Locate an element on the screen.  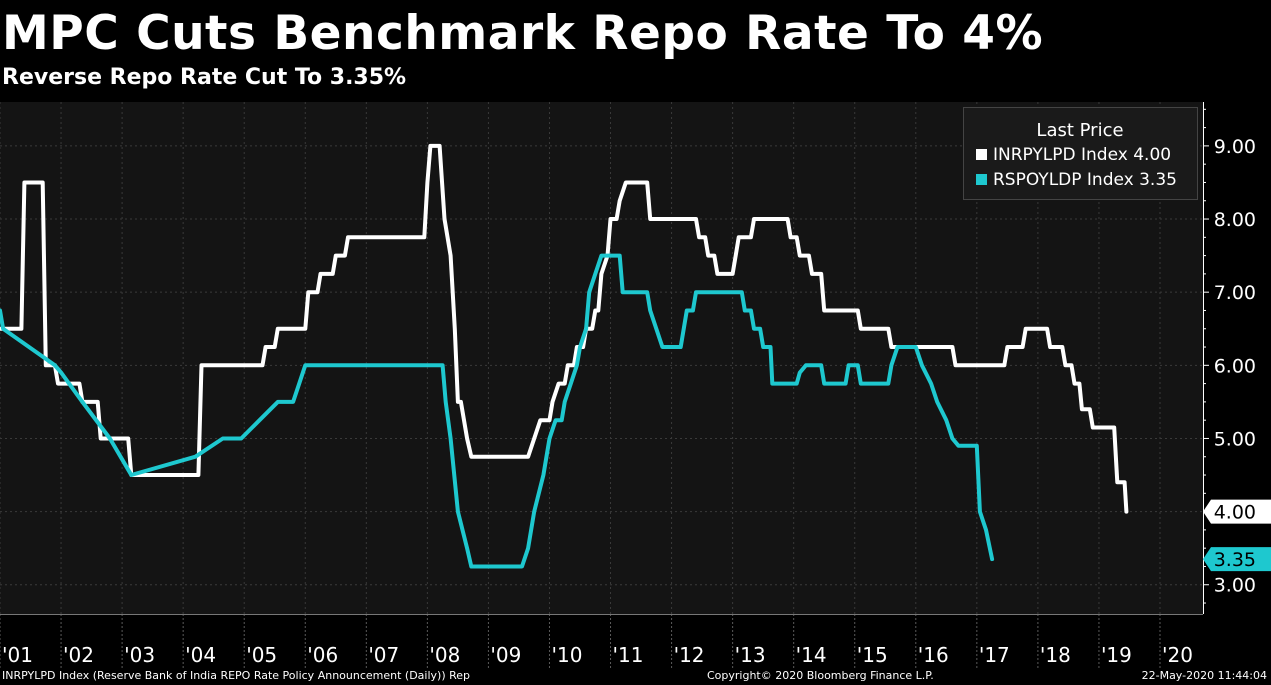
x-tick-label: '17 is located at coordinates (994, 655).